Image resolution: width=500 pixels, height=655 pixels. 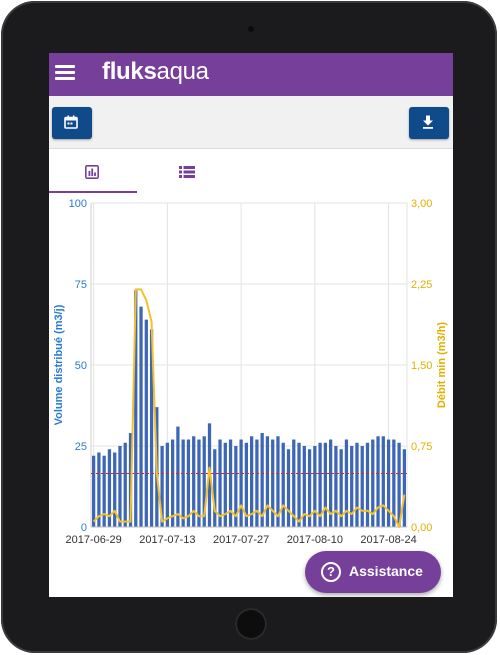 I want to click on y2-axis-label: Débit min (m3/h), so click(x=442, y=365).